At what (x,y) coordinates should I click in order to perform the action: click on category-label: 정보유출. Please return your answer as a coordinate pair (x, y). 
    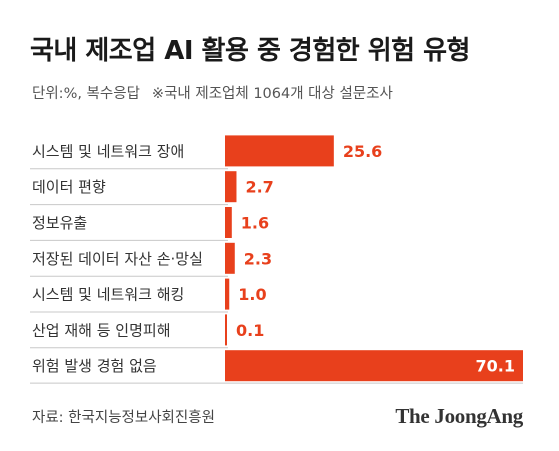
    Looking at the image, I should click on (59, 223).